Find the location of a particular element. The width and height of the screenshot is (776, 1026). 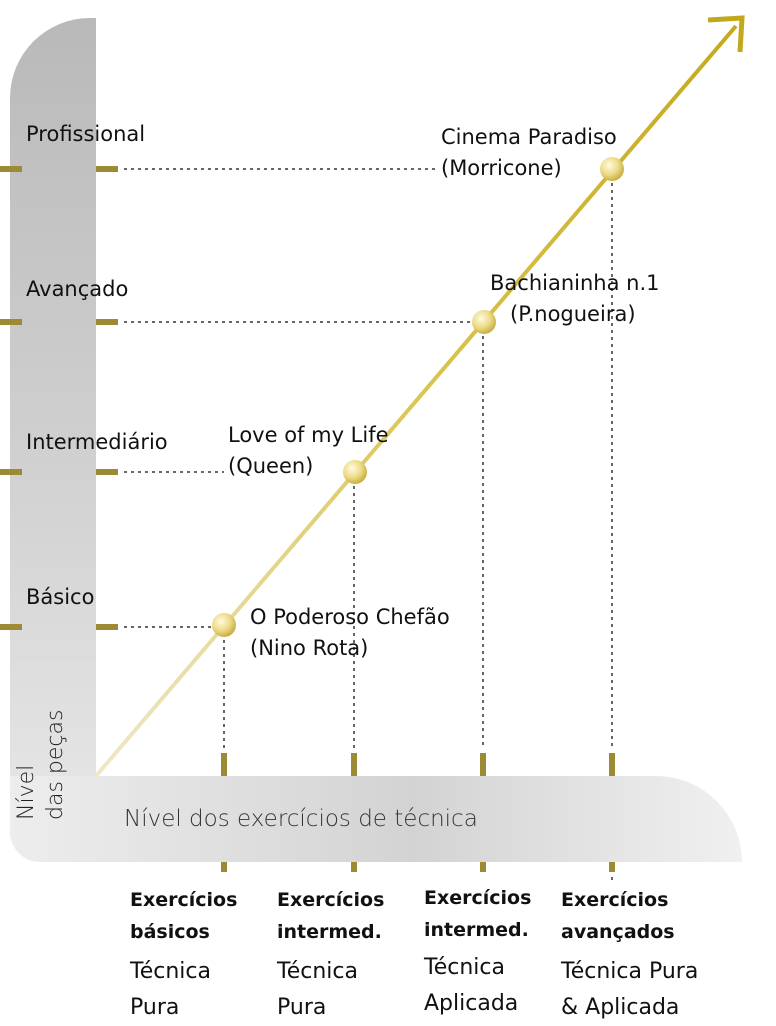

column-sub-line2: Aplicada is located at coordinates (471, 1003).